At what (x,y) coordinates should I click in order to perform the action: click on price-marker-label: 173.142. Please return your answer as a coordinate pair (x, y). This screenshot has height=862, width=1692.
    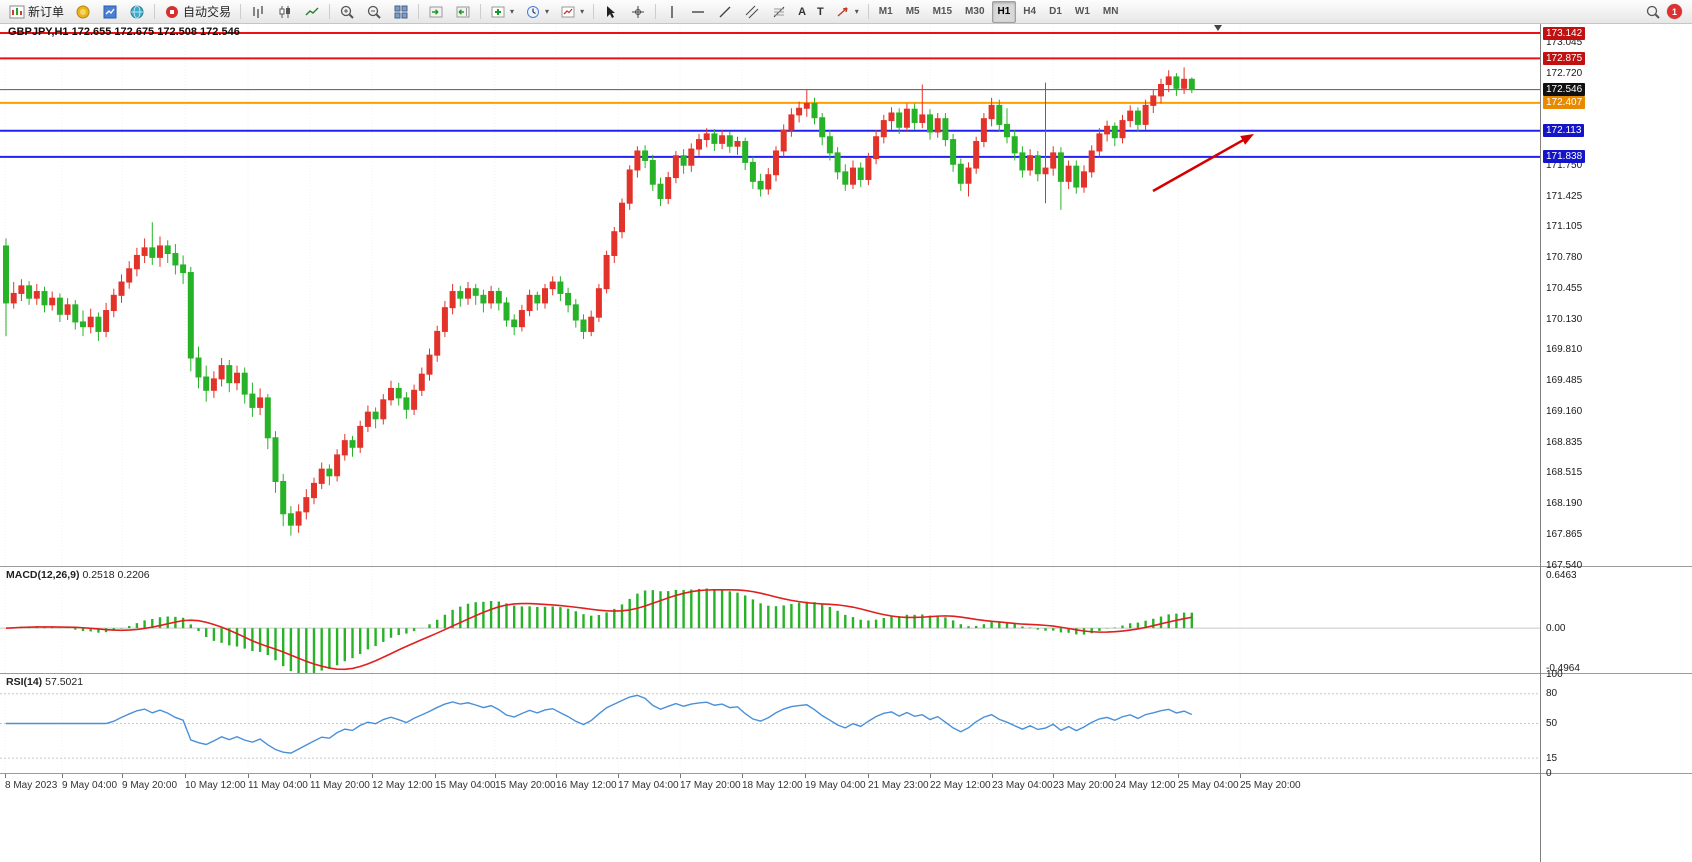
    Looking at the image, I should click on (1564, 33).